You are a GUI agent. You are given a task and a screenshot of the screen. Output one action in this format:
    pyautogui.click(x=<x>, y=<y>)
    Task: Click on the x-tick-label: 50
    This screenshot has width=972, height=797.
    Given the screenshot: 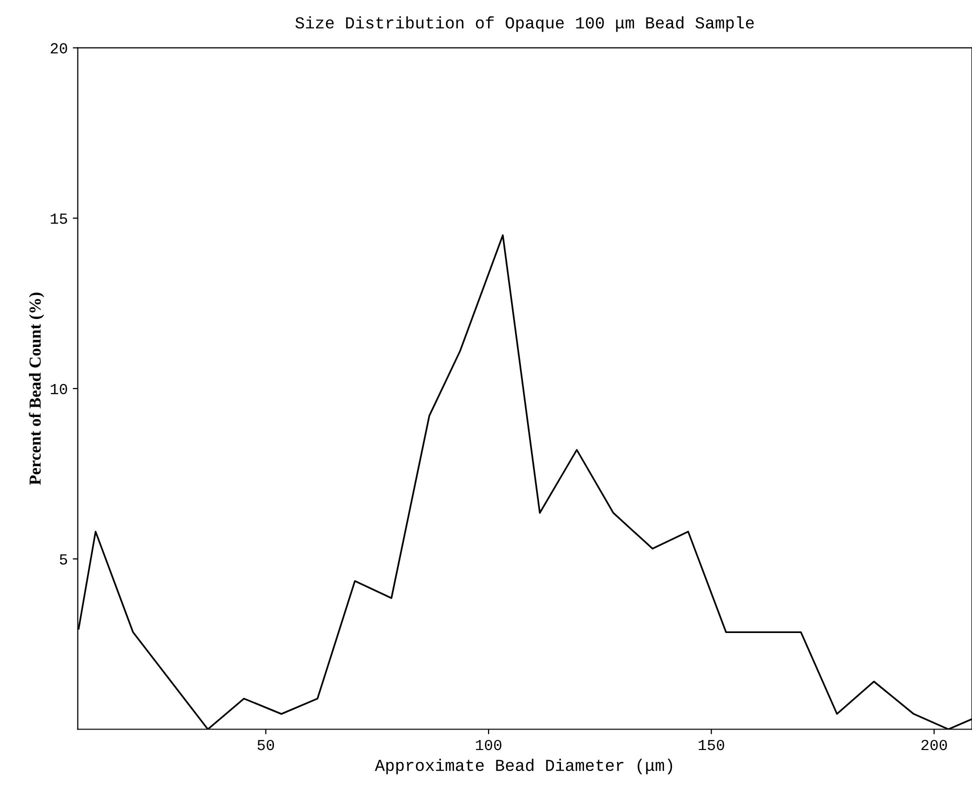 What is the action you would take?
    pyautogui.click(x=266, y=745)
    